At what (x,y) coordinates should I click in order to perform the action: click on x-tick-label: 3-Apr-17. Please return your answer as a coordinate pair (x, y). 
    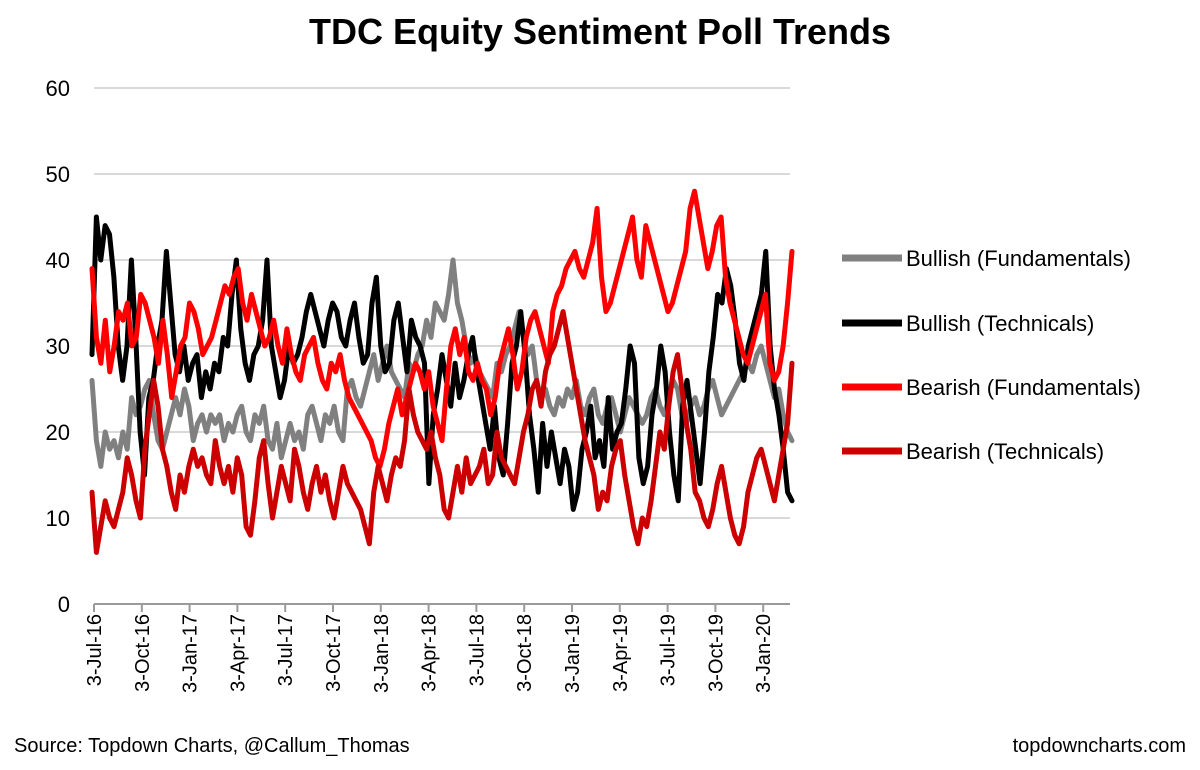
    Looking at the image, I should click on (238, 653).